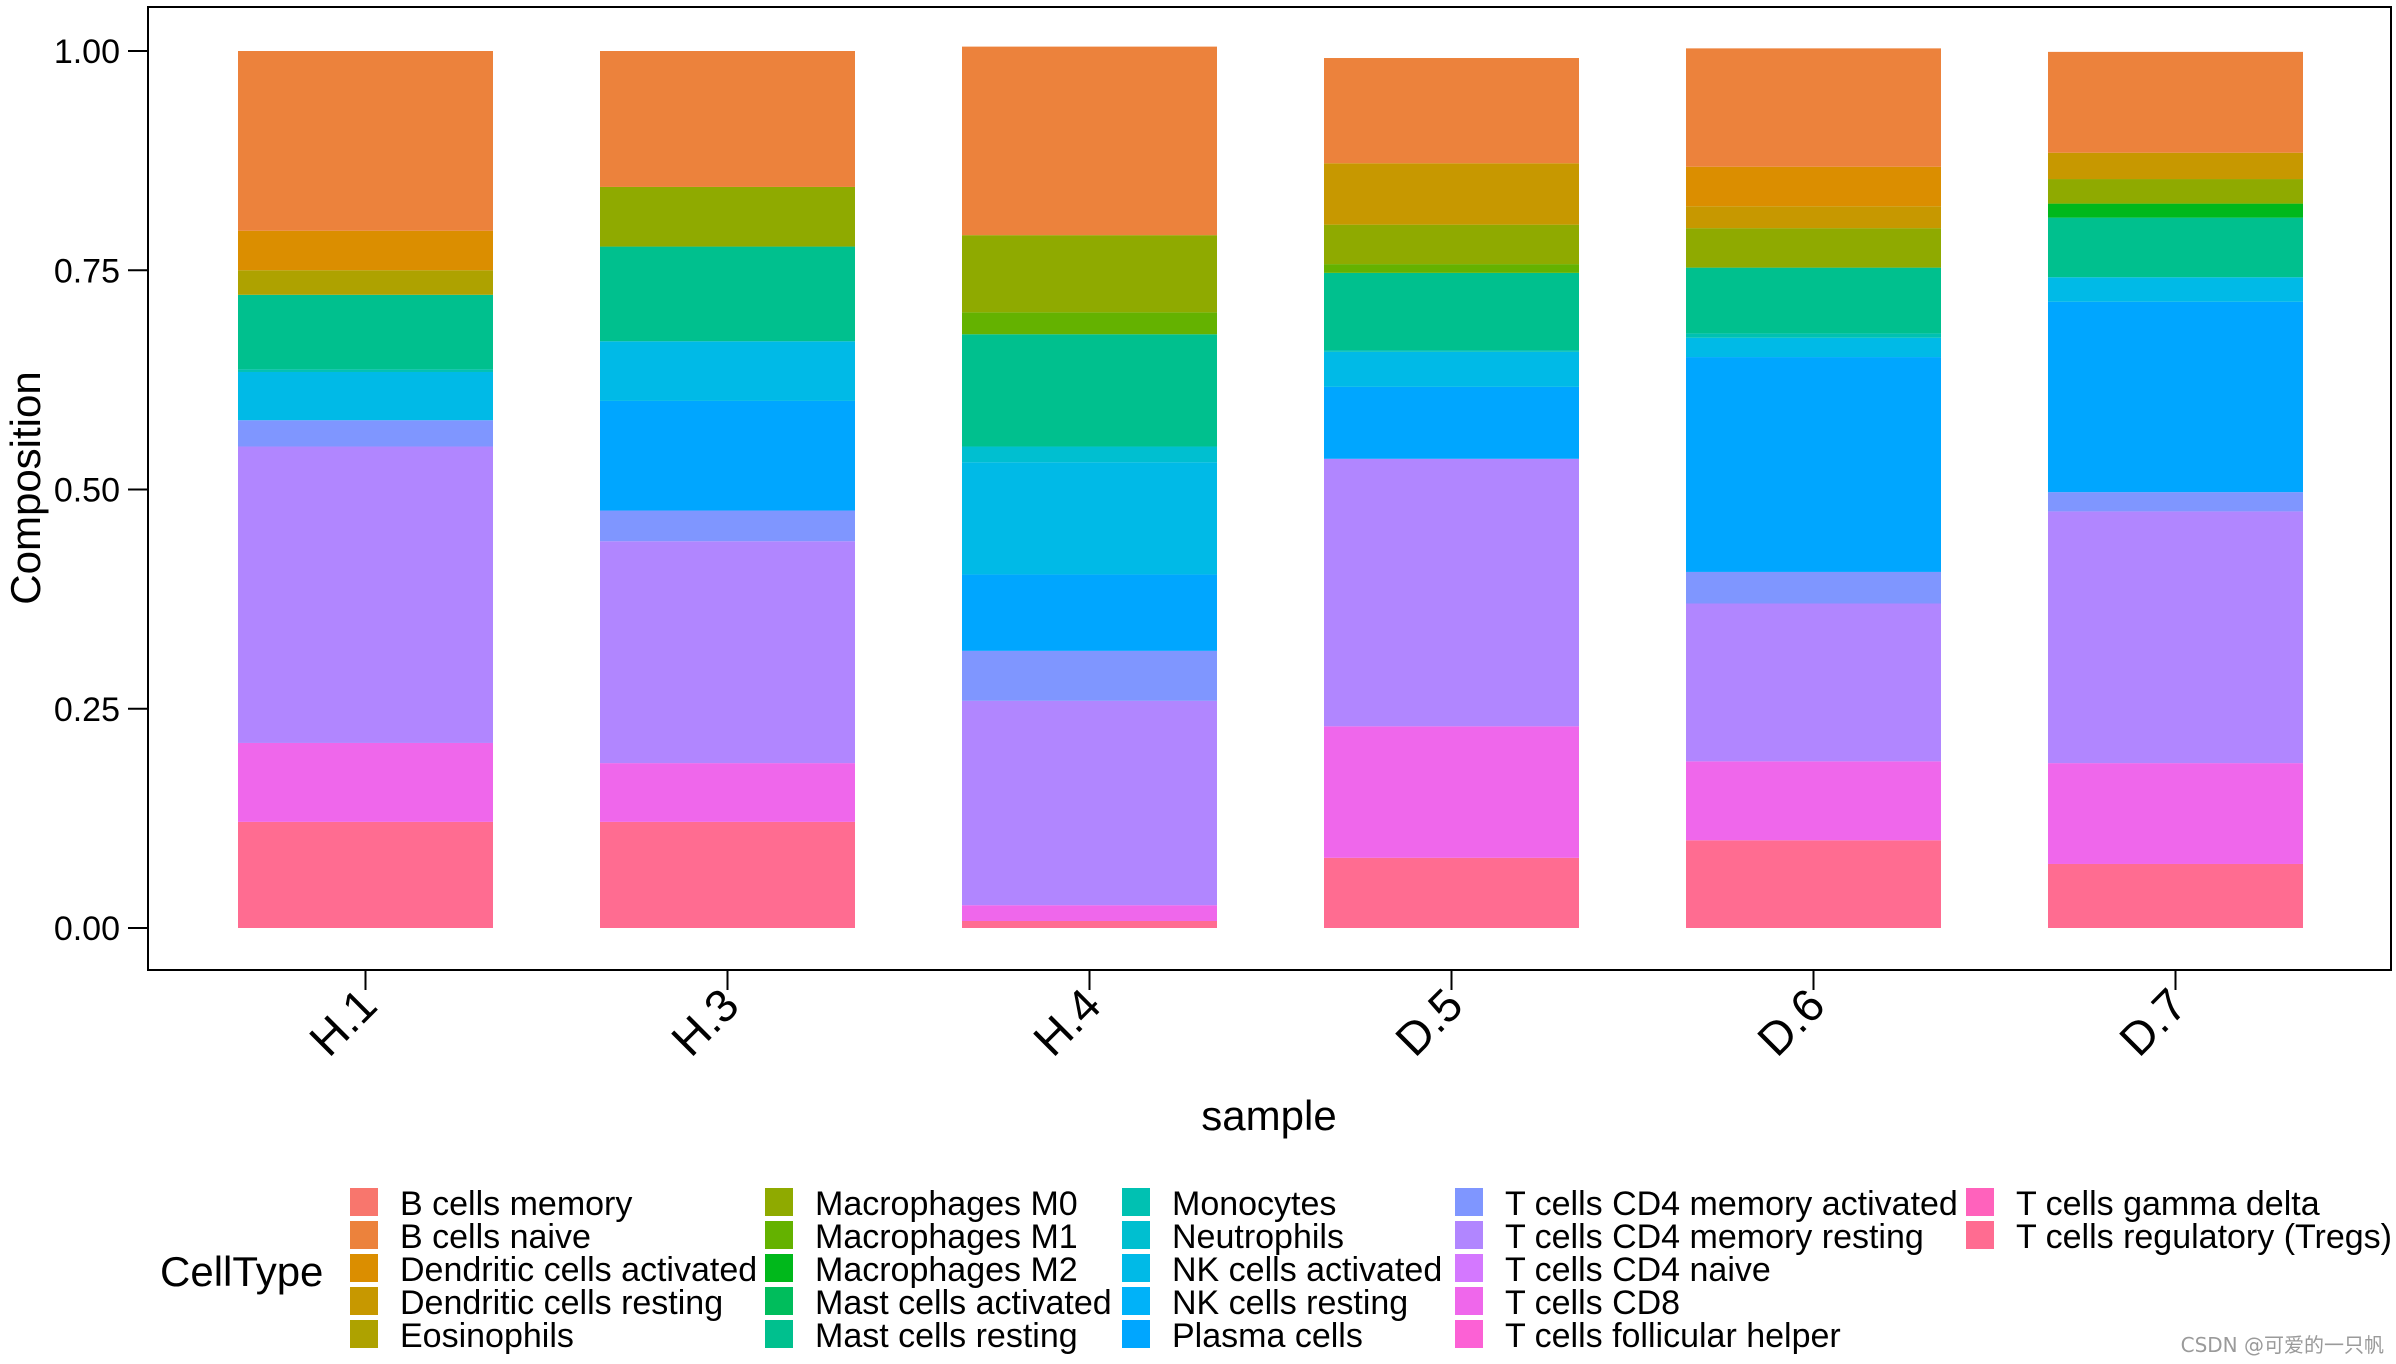 The height and width of the screenshot is (1364, 2396). What do you see at coordinates (2175, 191) in the screenshot?
I see `bar-segment-D.7-macrophages-m0` at bounding box center [2175, 191].